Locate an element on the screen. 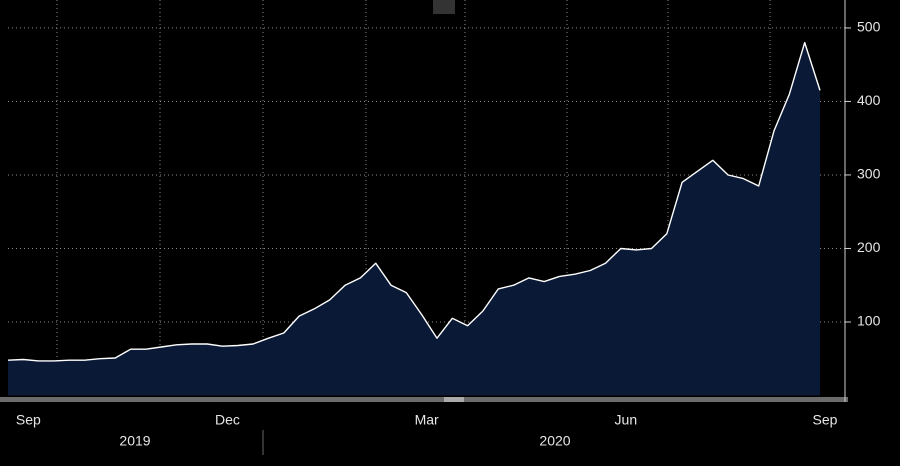 The width and height of the screenshot is (900, 466). y-tick-label: 100 is located at coordinates (869, 321).